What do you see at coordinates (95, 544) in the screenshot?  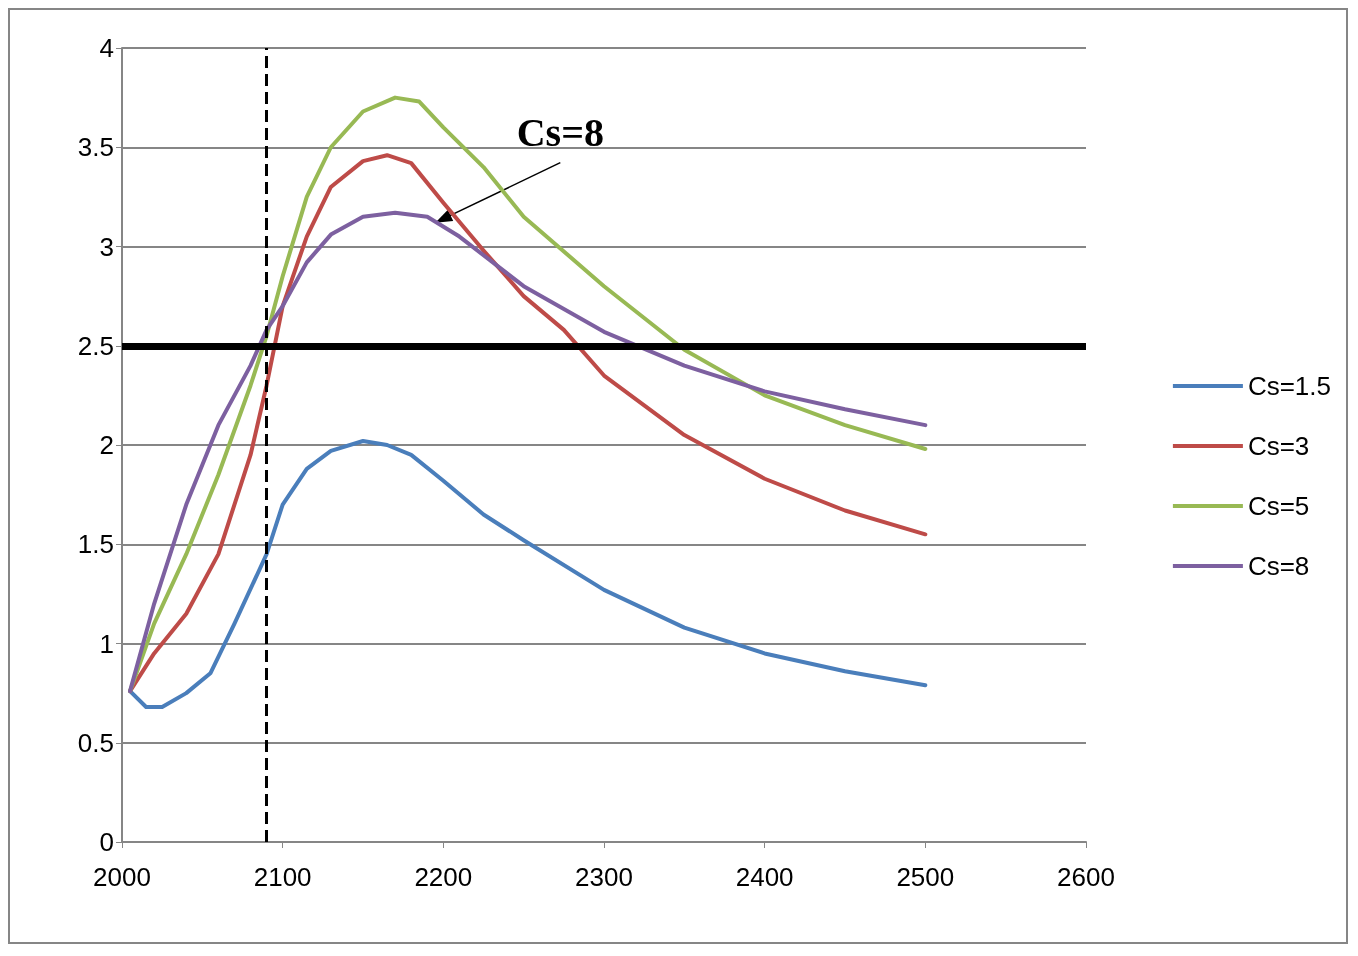 I see `y-tick-label: 1.5` at bounding box center [95, 544].